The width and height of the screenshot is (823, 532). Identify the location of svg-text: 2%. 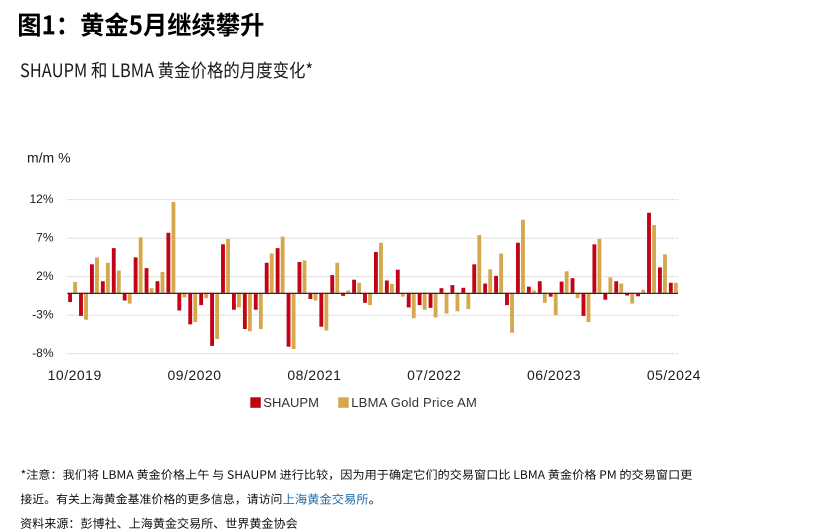
(45, 276).